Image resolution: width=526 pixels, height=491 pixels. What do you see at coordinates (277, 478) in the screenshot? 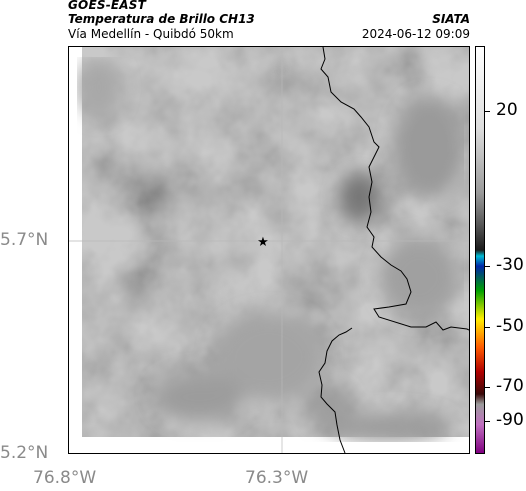
I see `lon-label-76.3: 76.3°W` at bounding box center [277, 478].